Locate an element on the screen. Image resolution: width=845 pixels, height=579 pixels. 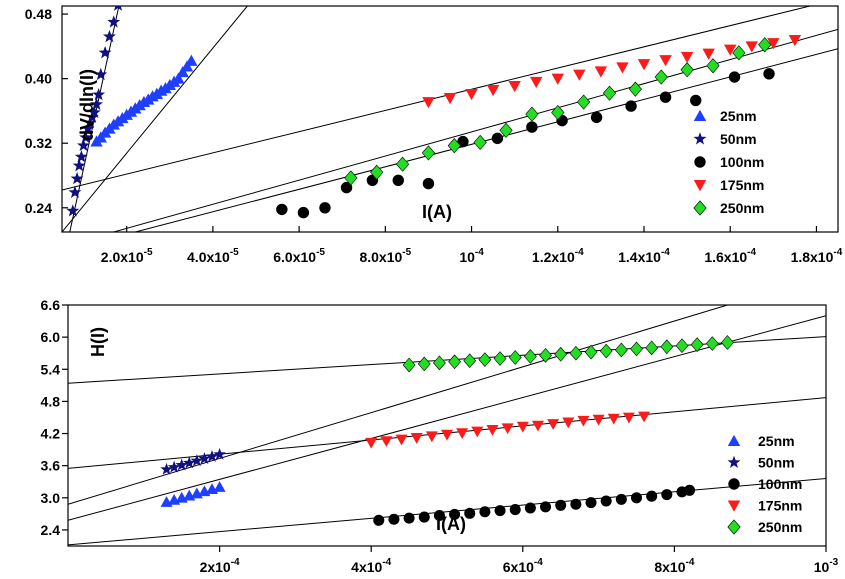
x-tick-label: 2x10⁻⁴ is located at coordinates (220, 566).